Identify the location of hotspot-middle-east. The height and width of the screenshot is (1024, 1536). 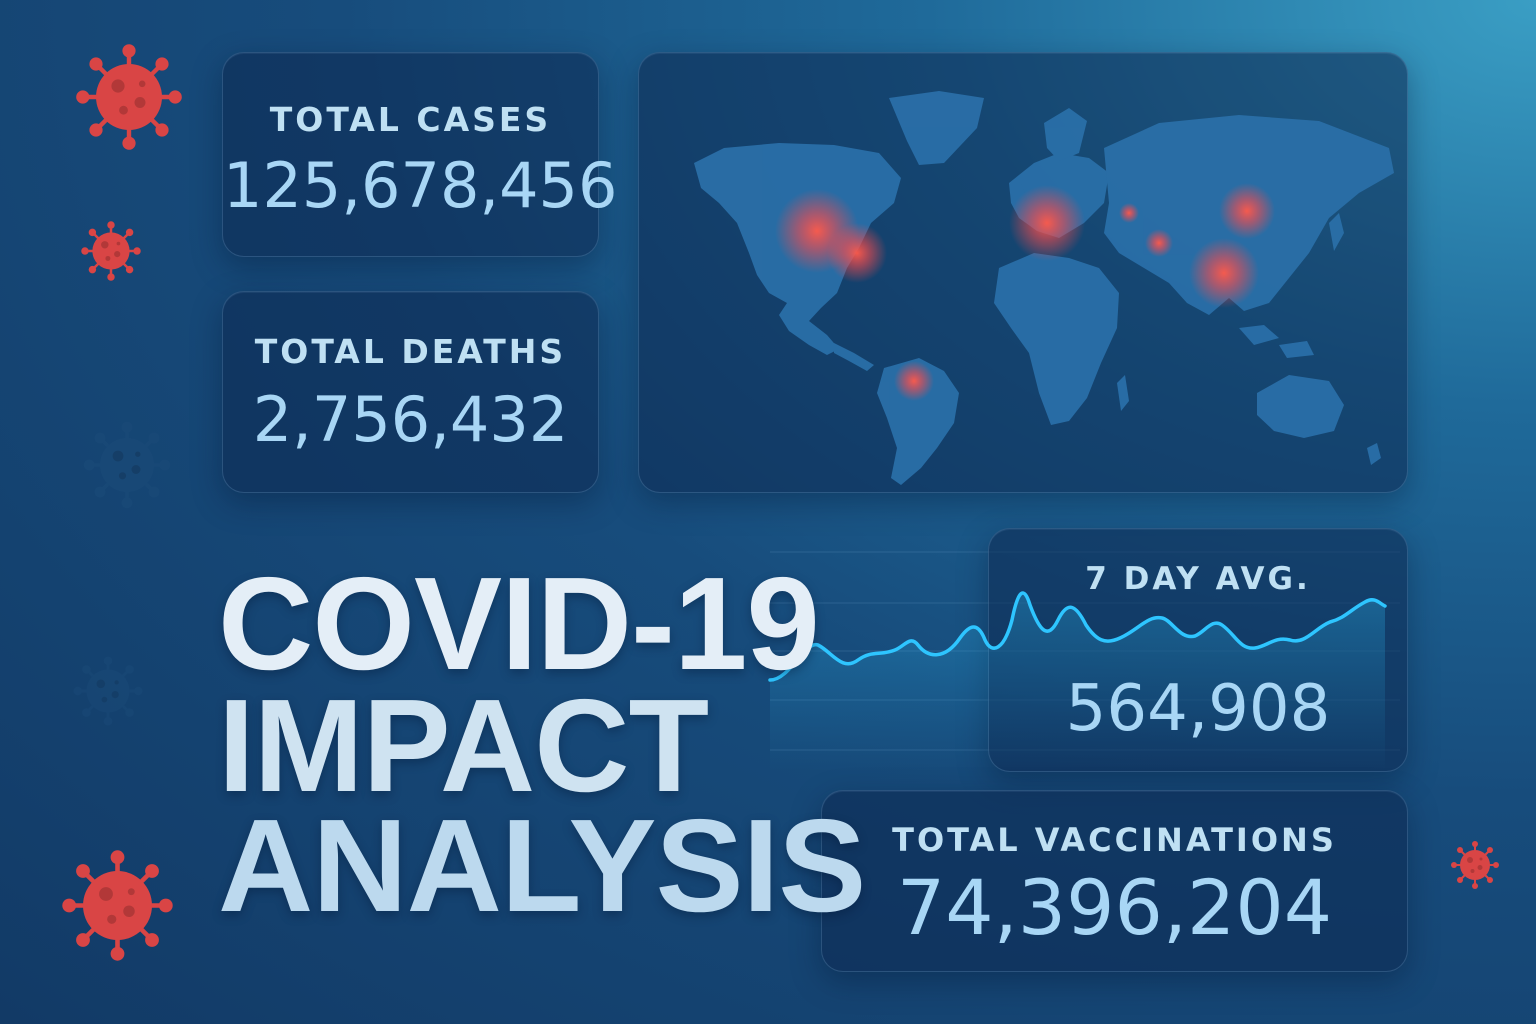
(1159, 243).